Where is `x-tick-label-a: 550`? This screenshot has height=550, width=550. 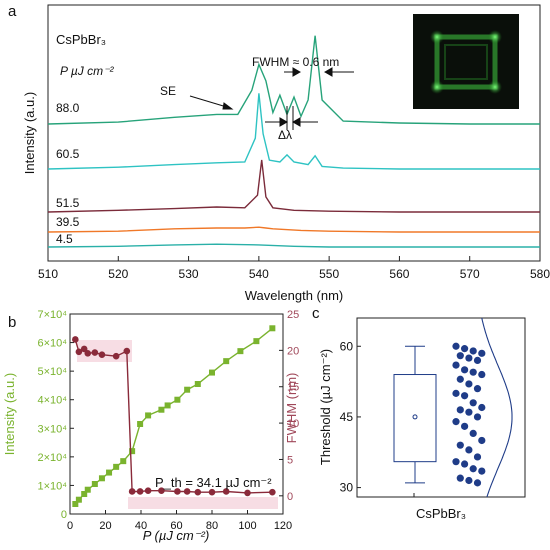
x-tick-label-a: 550 is located at coordinates (329, 274).